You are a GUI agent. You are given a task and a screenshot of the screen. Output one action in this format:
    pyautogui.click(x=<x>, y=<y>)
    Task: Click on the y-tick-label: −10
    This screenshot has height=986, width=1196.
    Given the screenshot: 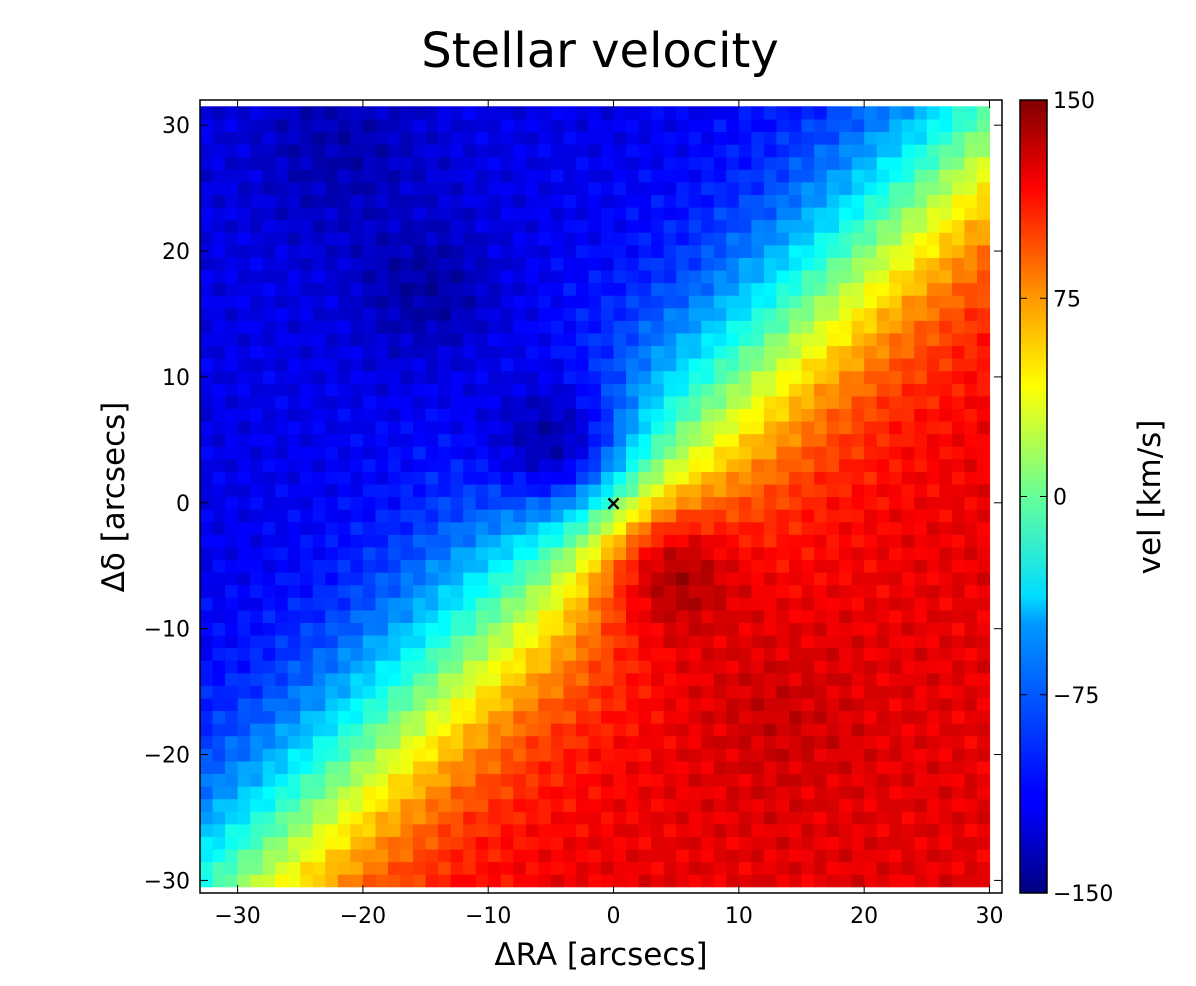 What is the action you would take?
    pyautogui.click(x=167, y=630)
    